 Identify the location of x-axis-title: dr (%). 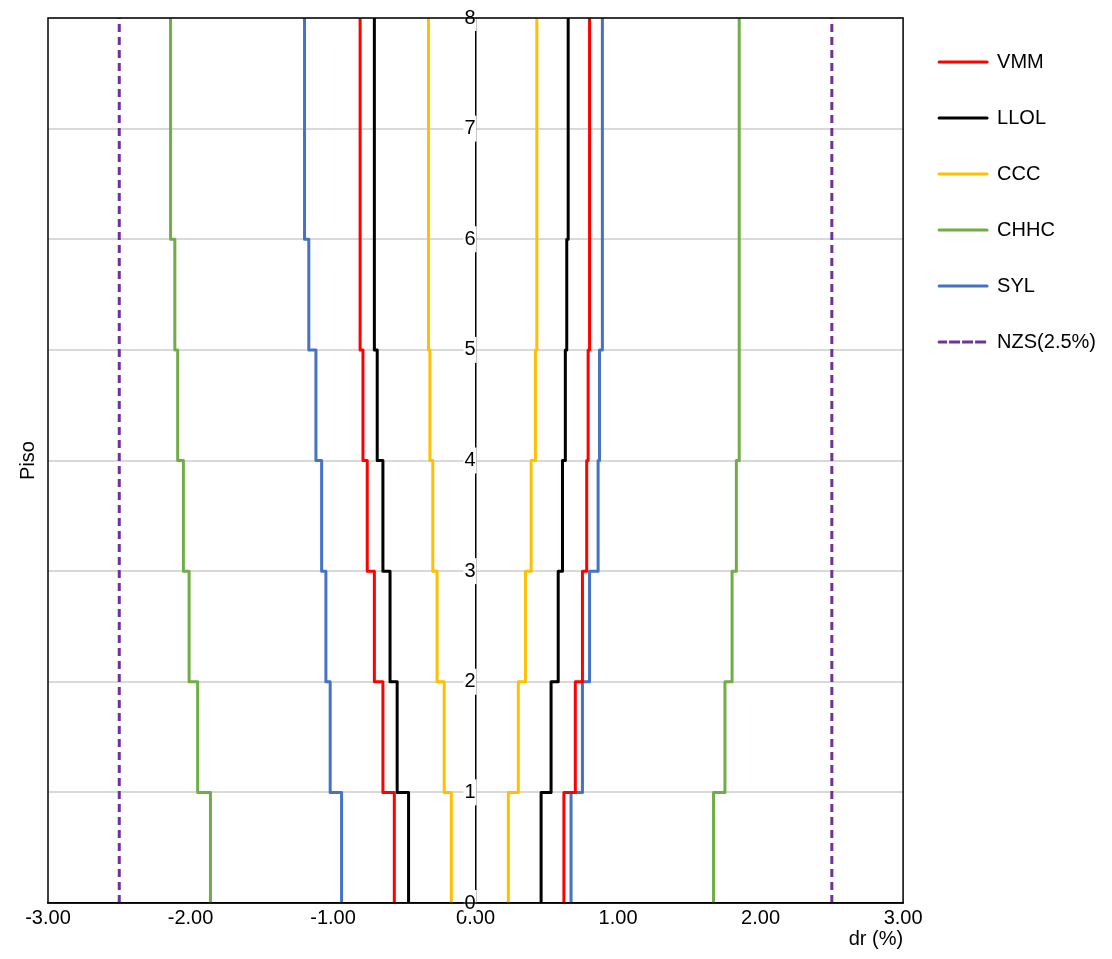
(876, 937).